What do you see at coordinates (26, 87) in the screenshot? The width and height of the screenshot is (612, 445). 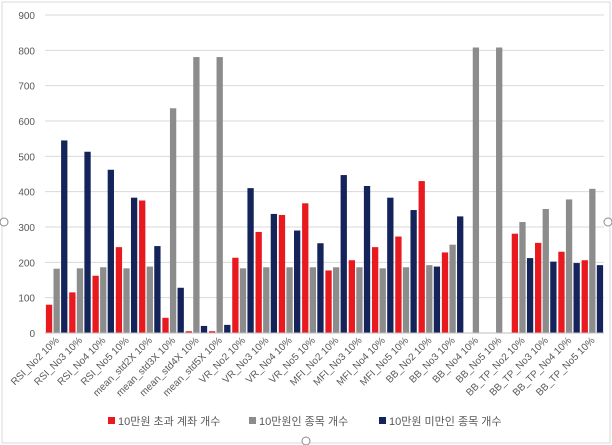 I see `y-tick-label: 700` at bounding box center [26, 87].